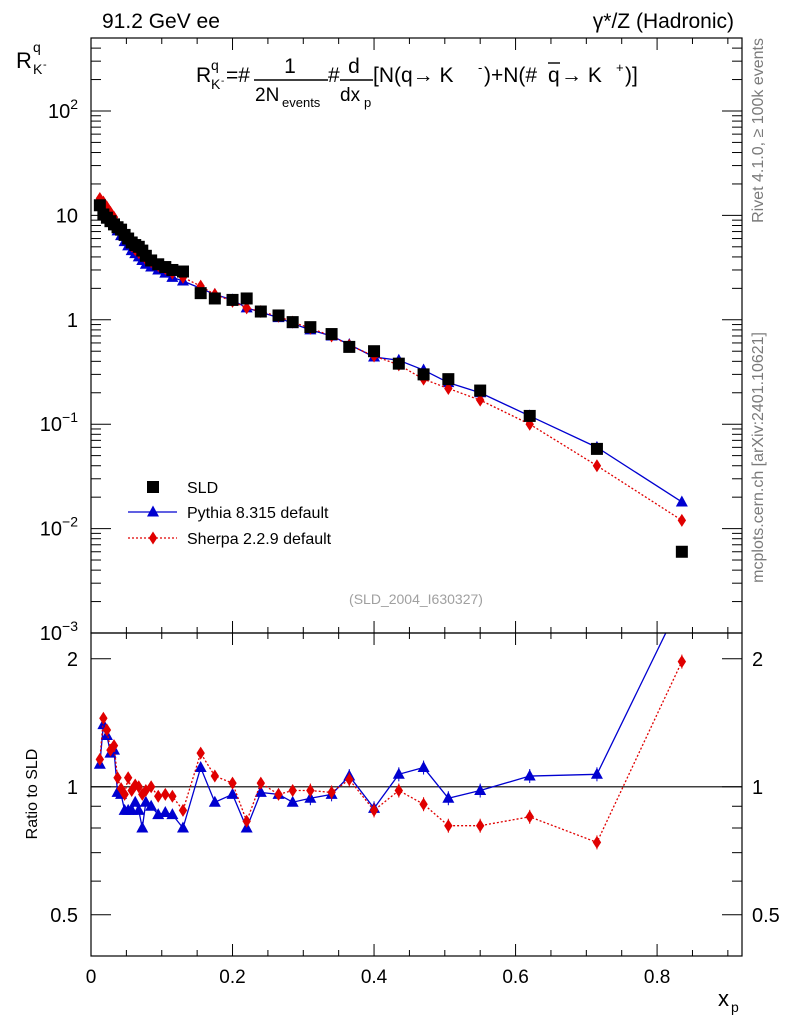  What do you see at coordinates (758, 457) in the screenshot?
I see `mcplots-label: mcplots.cern.ch [arXiv:2401.10621]` at bounding box center [758, 457].